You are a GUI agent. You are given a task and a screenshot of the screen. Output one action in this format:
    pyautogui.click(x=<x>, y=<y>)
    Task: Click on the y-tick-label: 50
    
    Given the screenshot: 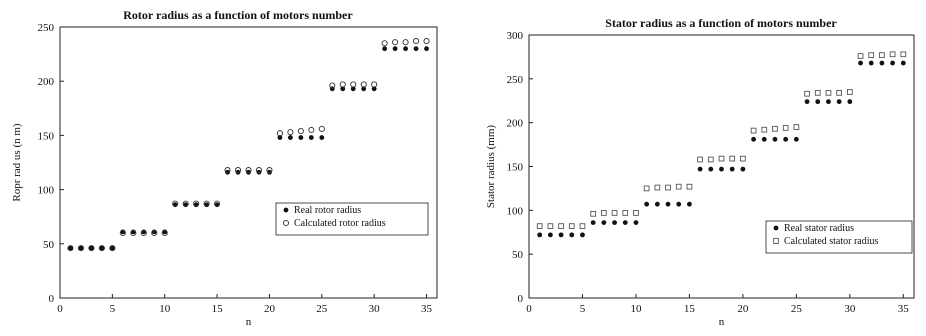 What is the action you would take?
    pyautogui.click(x=49, y=245)
    